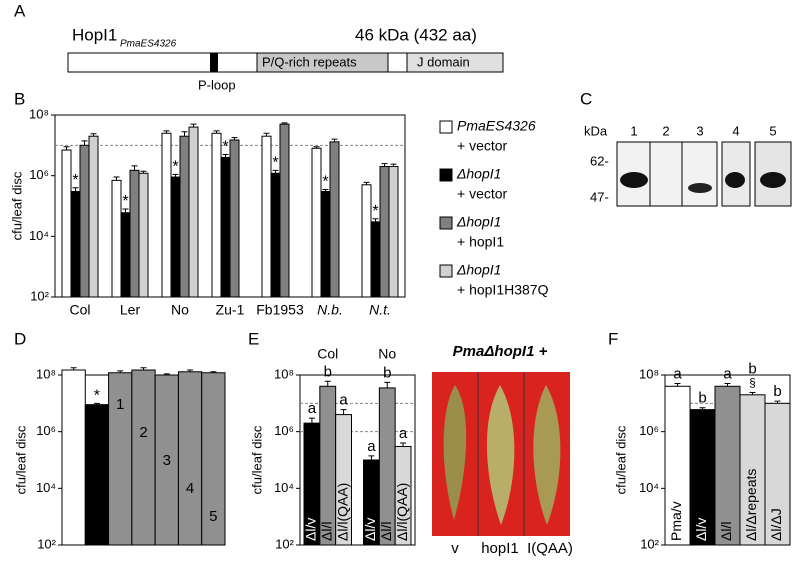  Describe the element at coordinates (599, 196) in the screenshot. I see `blot-marker: 47-` at that location.